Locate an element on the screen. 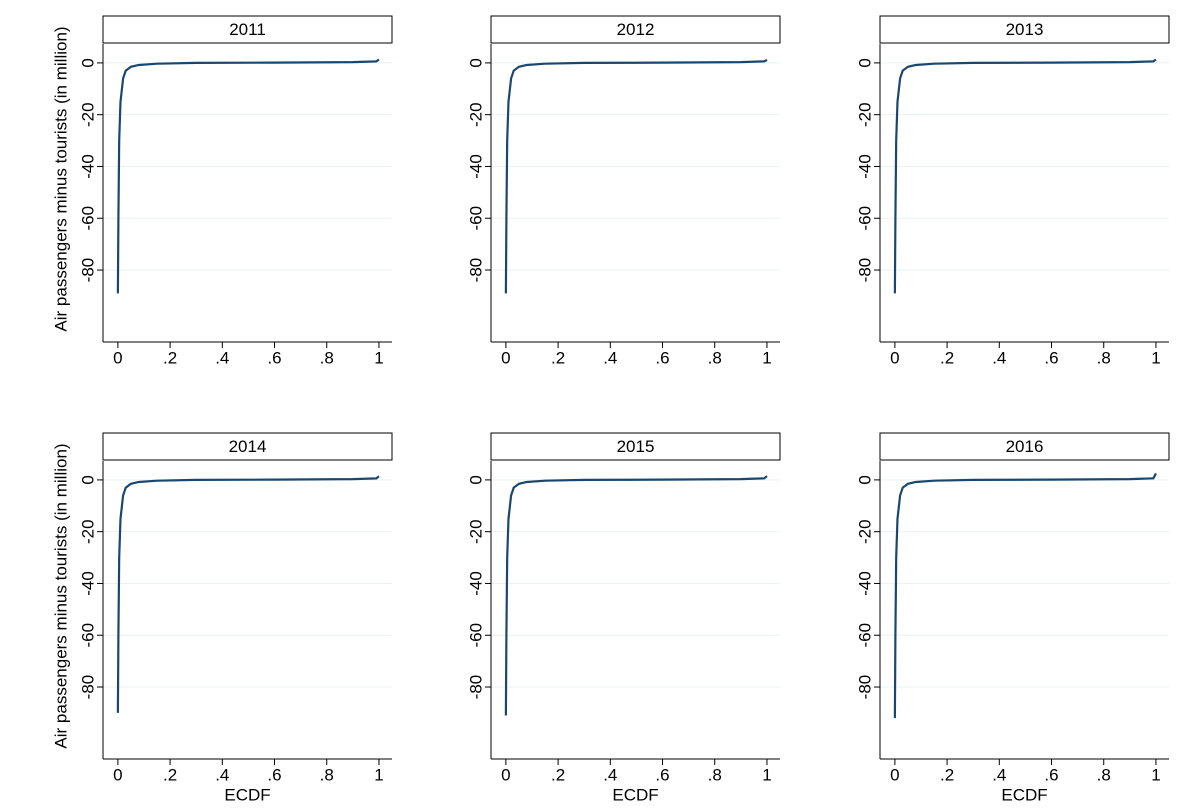  panel-title: 2014 is located at coordinates (248, 446).